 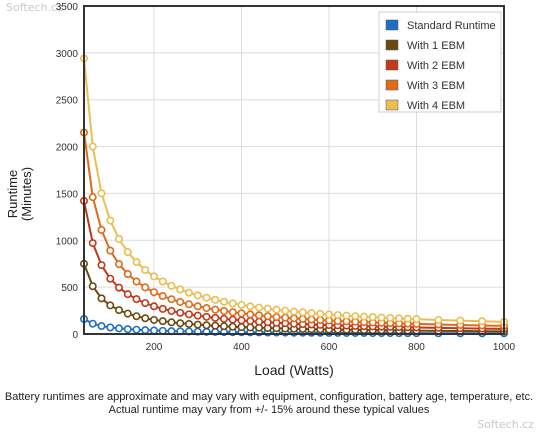 I want to click on y-tick-label: 2000, so click(x=67, y=148).